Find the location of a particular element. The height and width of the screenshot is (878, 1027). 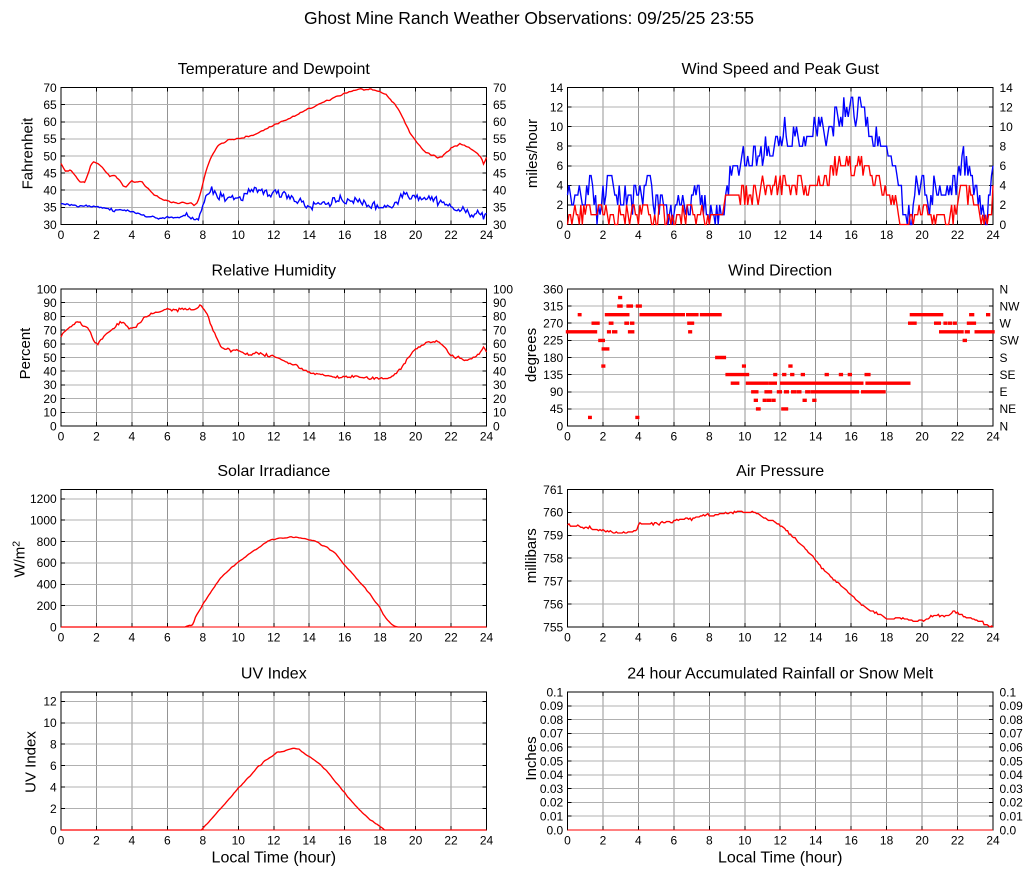

svg-text: 0.09 is located at coordinates (552, 706).